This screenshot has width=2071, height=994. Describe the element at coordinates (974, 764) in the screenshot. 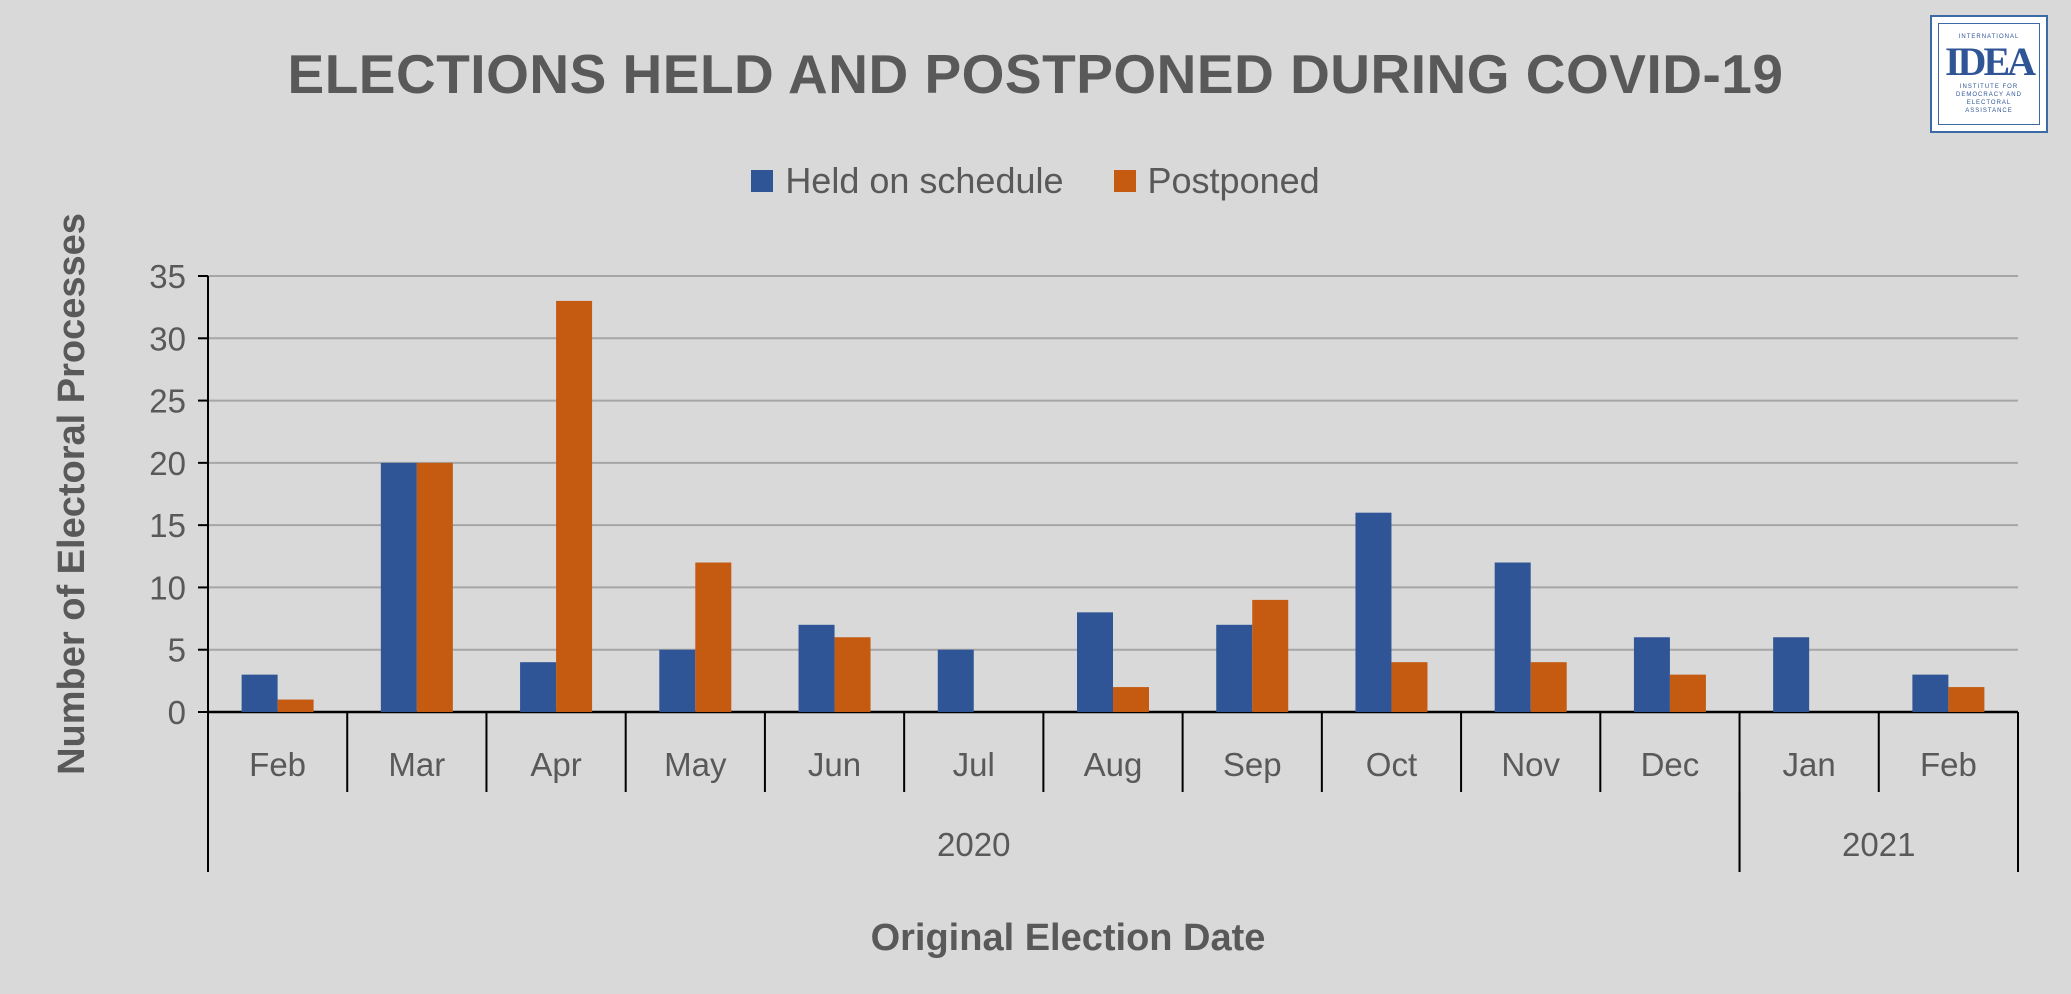

I see `x-tick-label: Jul` at that location.